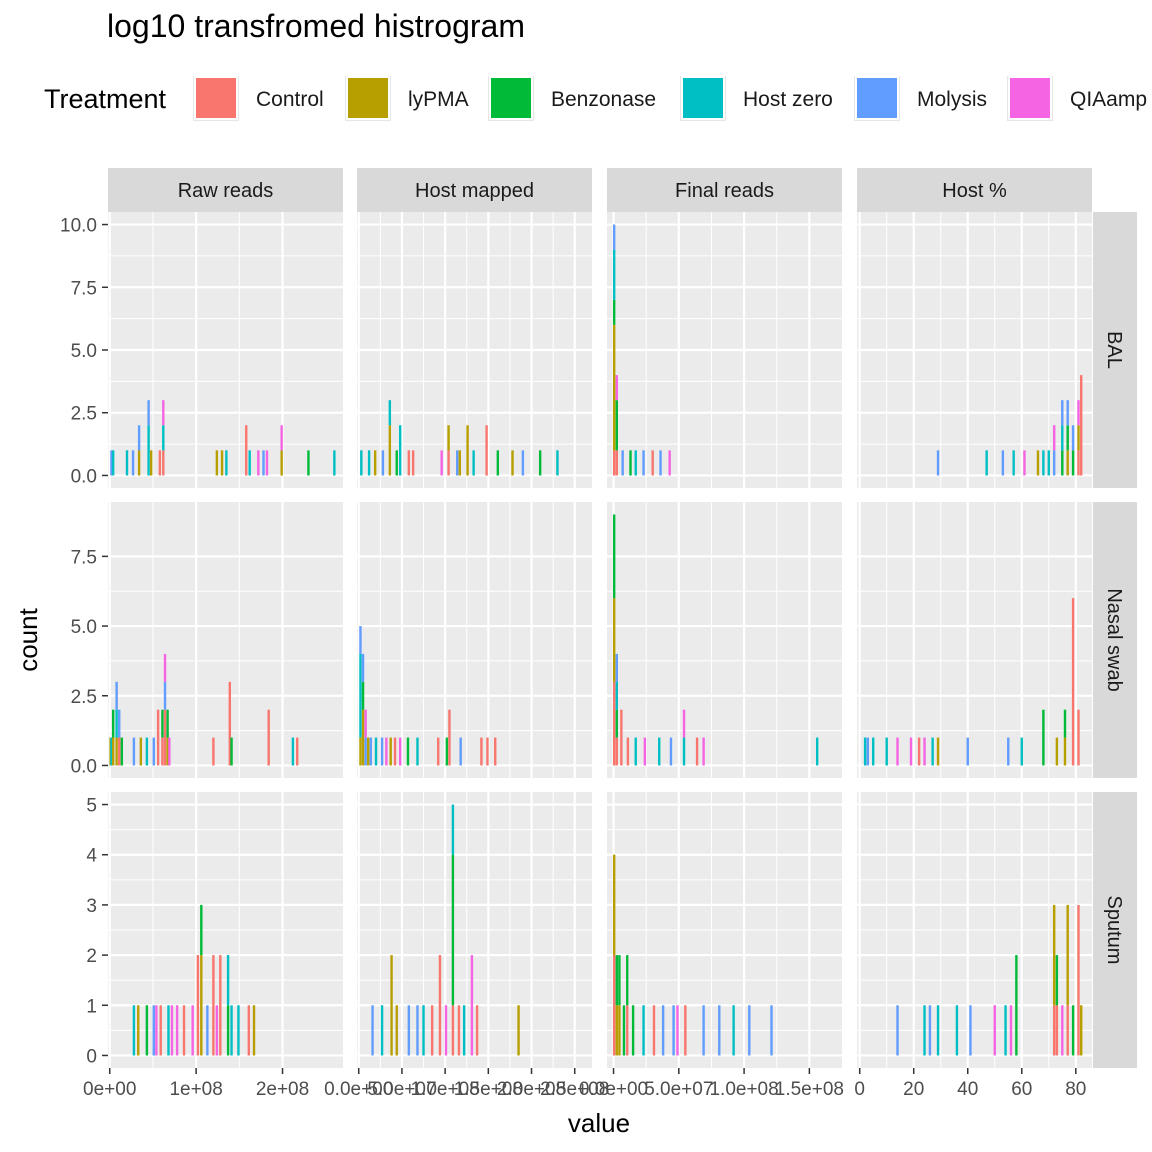 This screenshot has height=1152, width=1152. Describe the element at coordinates (724, 640) in the screenshot. I see `panel-nasal-swab-final-reads` at that location.